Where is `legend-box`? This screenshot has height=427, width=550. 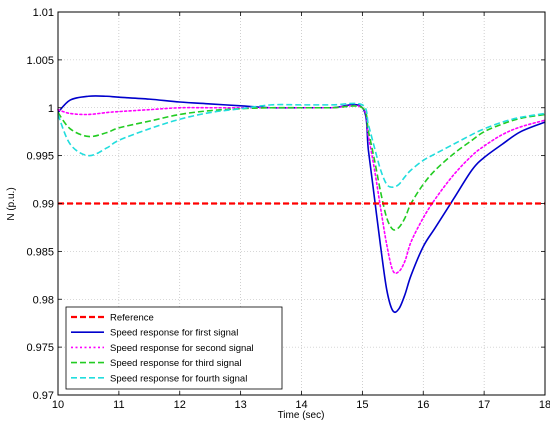
legend-box is located at coordinates (174, 348).